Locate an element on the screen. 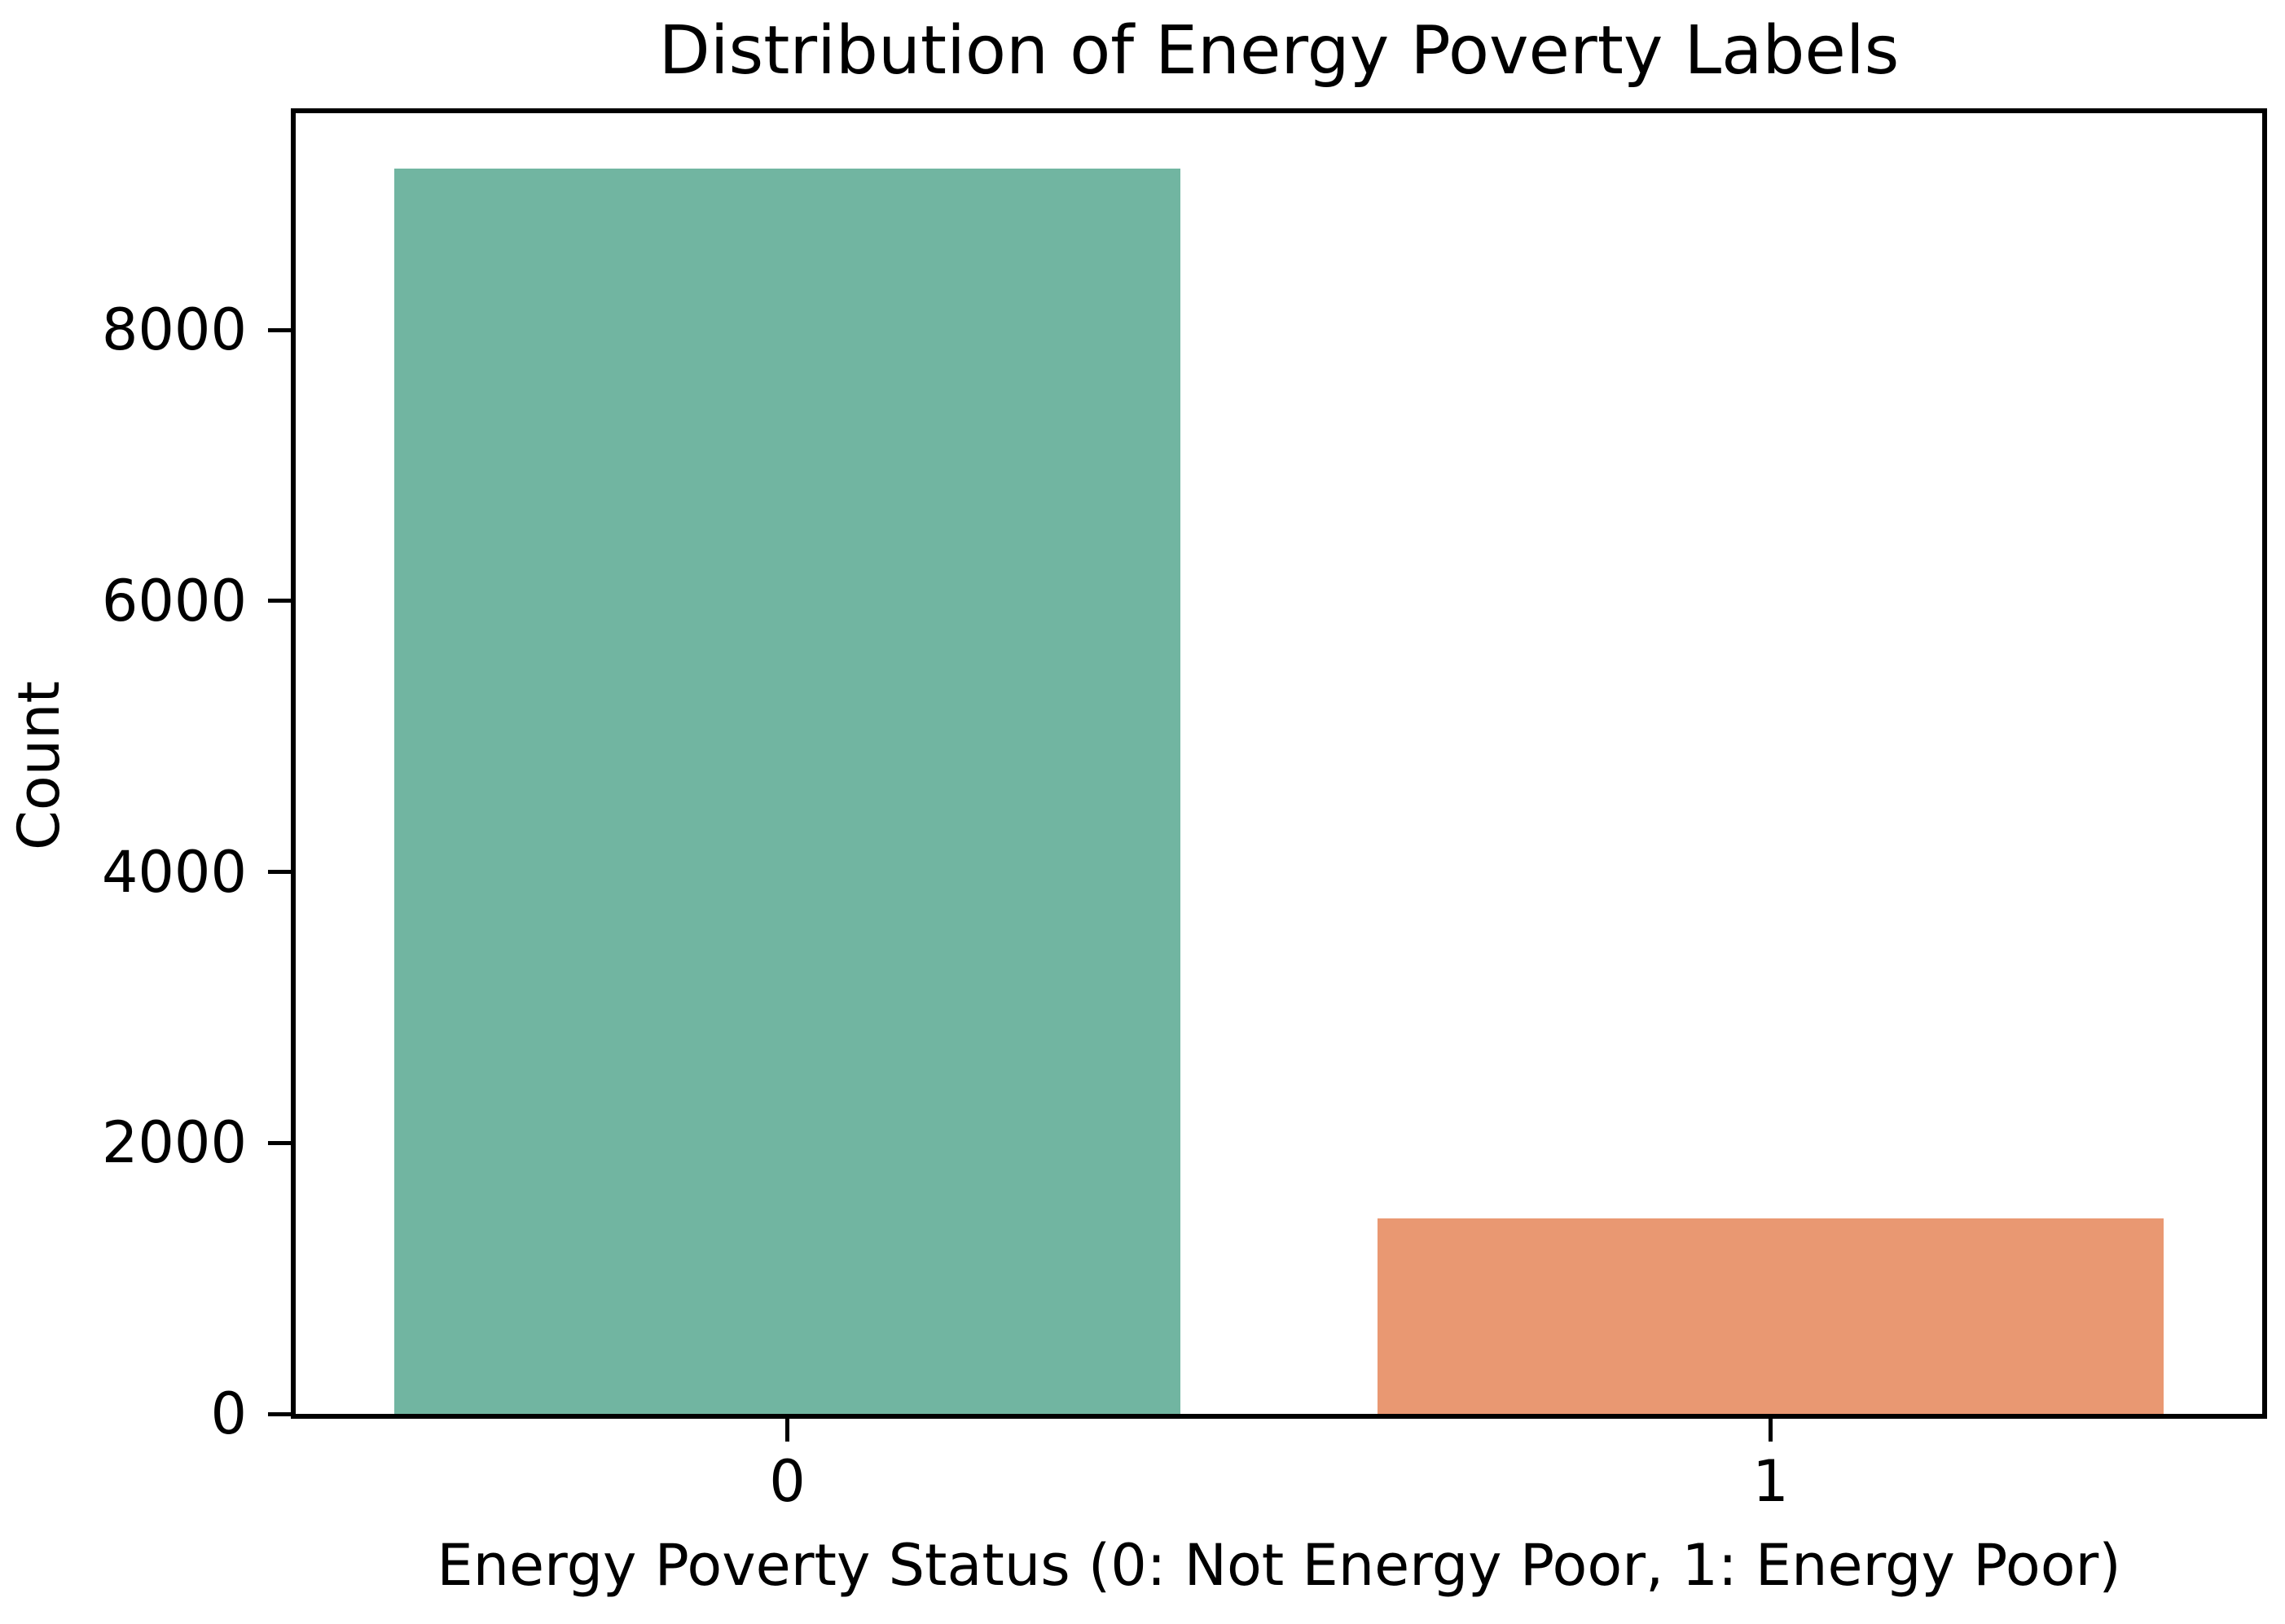 Image resolution: width=2285 pixels, height=1624 pixels. y-tick-label: 2000 is located at coordinates (174, 1143).